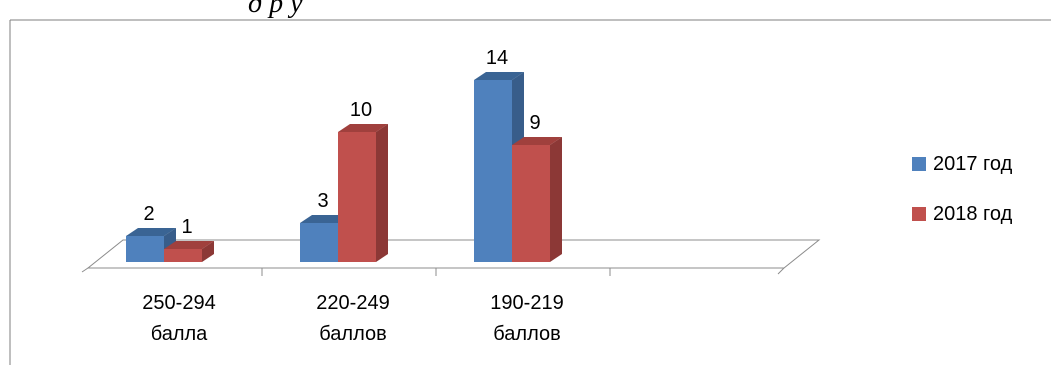 The image size is (1051, 365). What do you see at coordinates (352, 303) in the screenshot?
I see `category-label: 220-249` at bounding box center [352, 303].